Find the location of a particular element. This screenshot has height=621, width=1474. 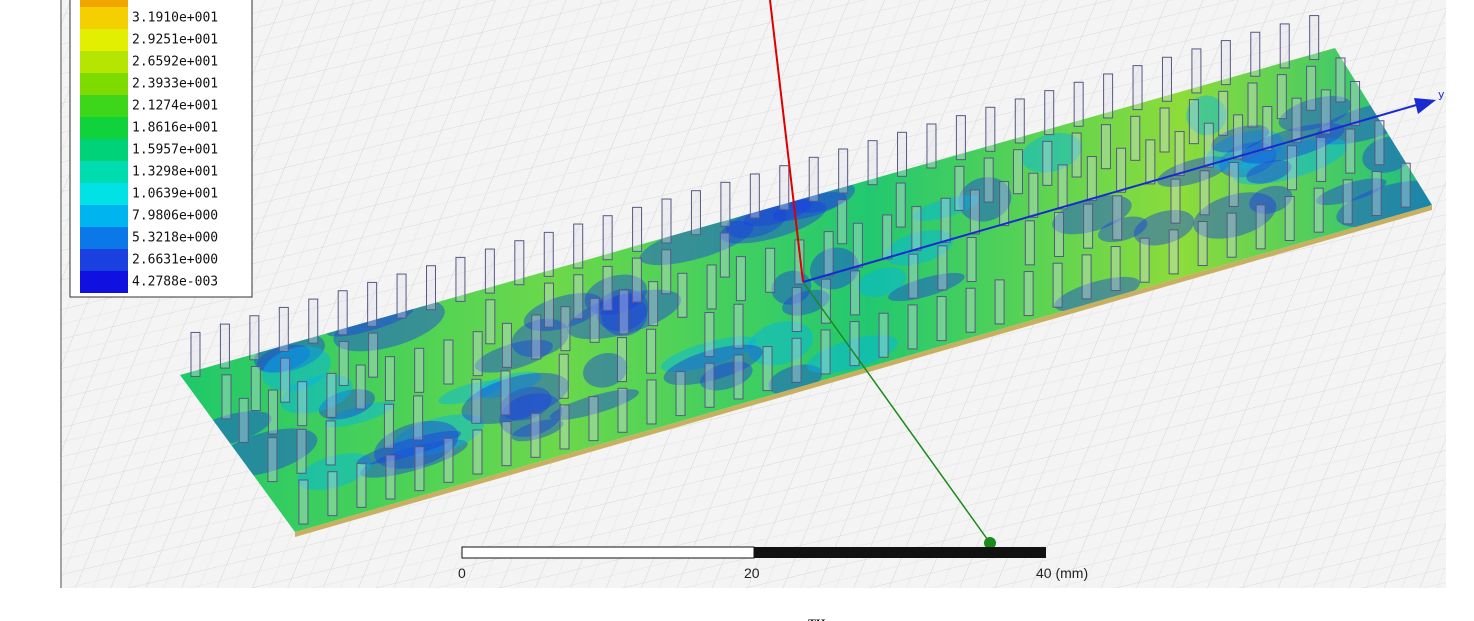

legend-label: 4.2788e-003 is located at coordinates (175, 282).